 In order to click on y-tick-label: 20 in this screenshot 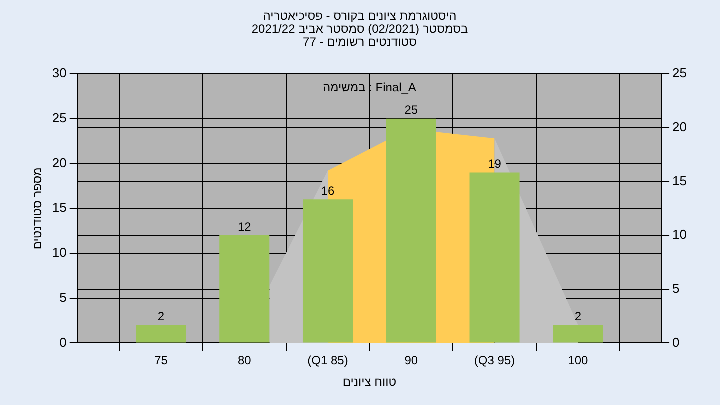, I will do `click(59, 162)`.